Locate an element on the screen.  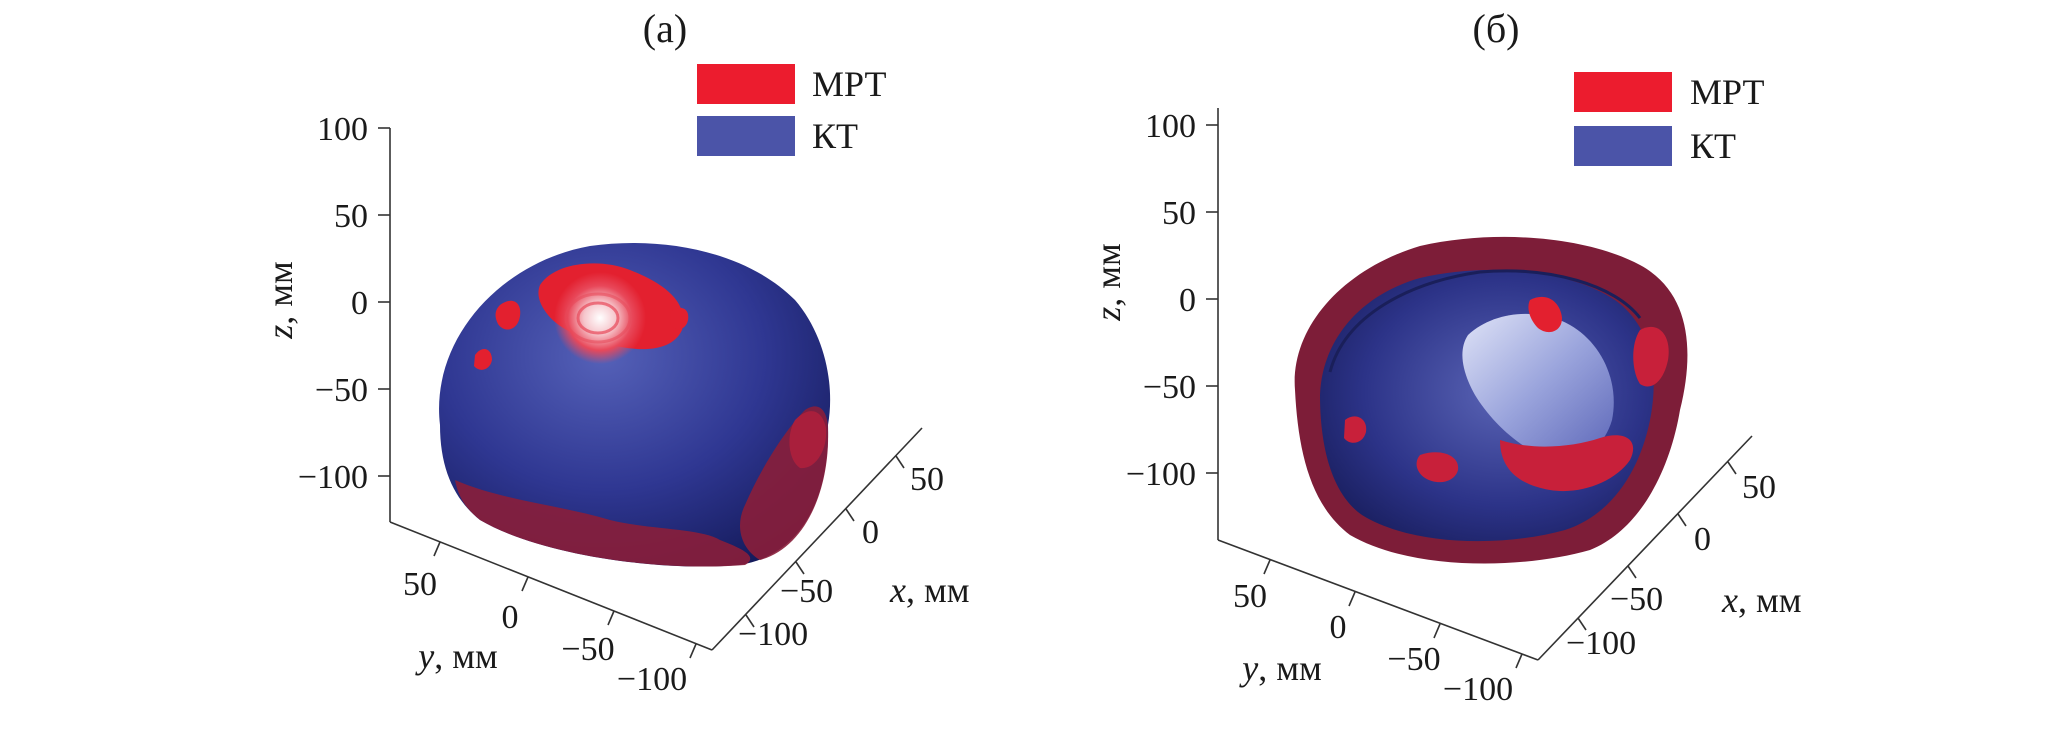
panel-a-x-axis-label: x, мм is located at coordinates (929, 590).